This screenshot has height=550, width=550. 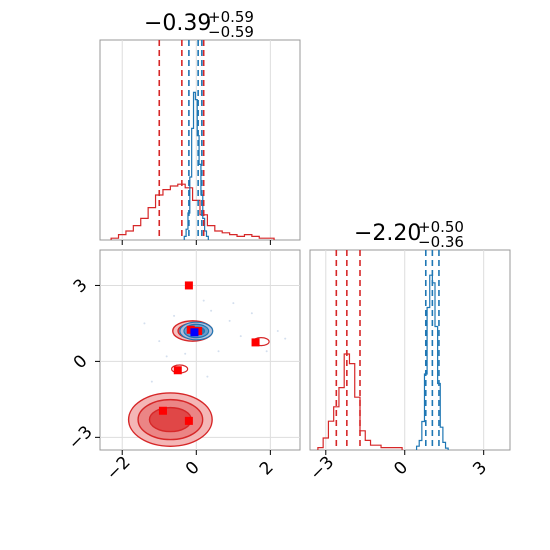 I want to click on hist-y-title-value: −2.20, so click(x=387, y=233).